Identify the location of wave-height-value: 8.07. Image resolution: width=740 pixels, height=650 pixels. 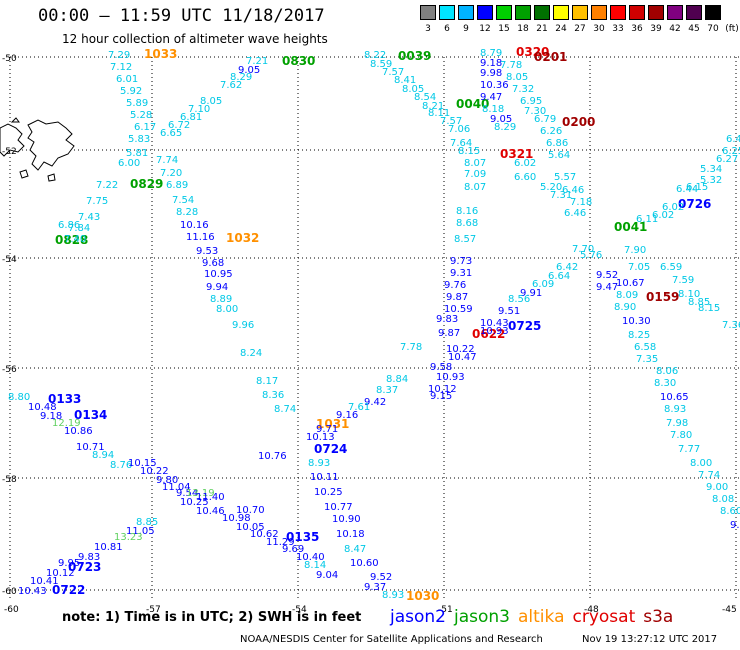
(475, 187).